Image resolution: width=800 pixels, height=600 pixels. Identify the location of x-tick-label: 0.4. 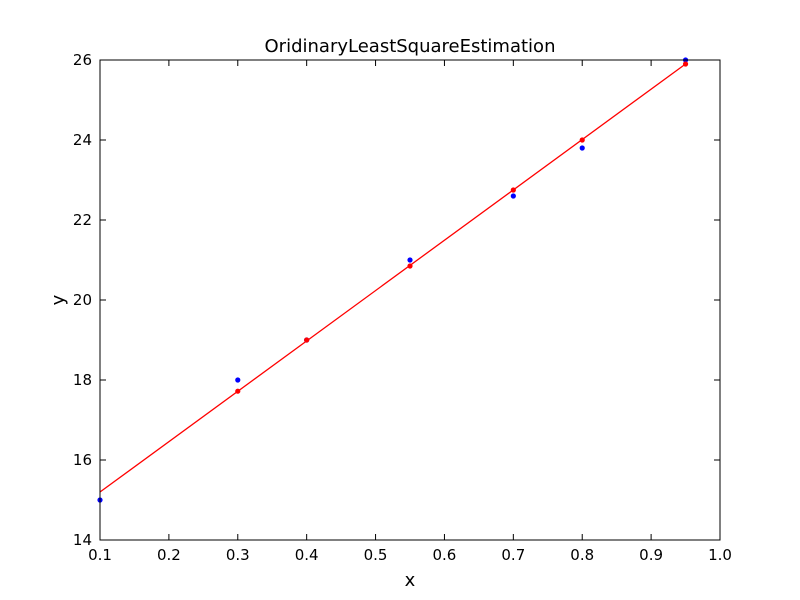
(307, 555).